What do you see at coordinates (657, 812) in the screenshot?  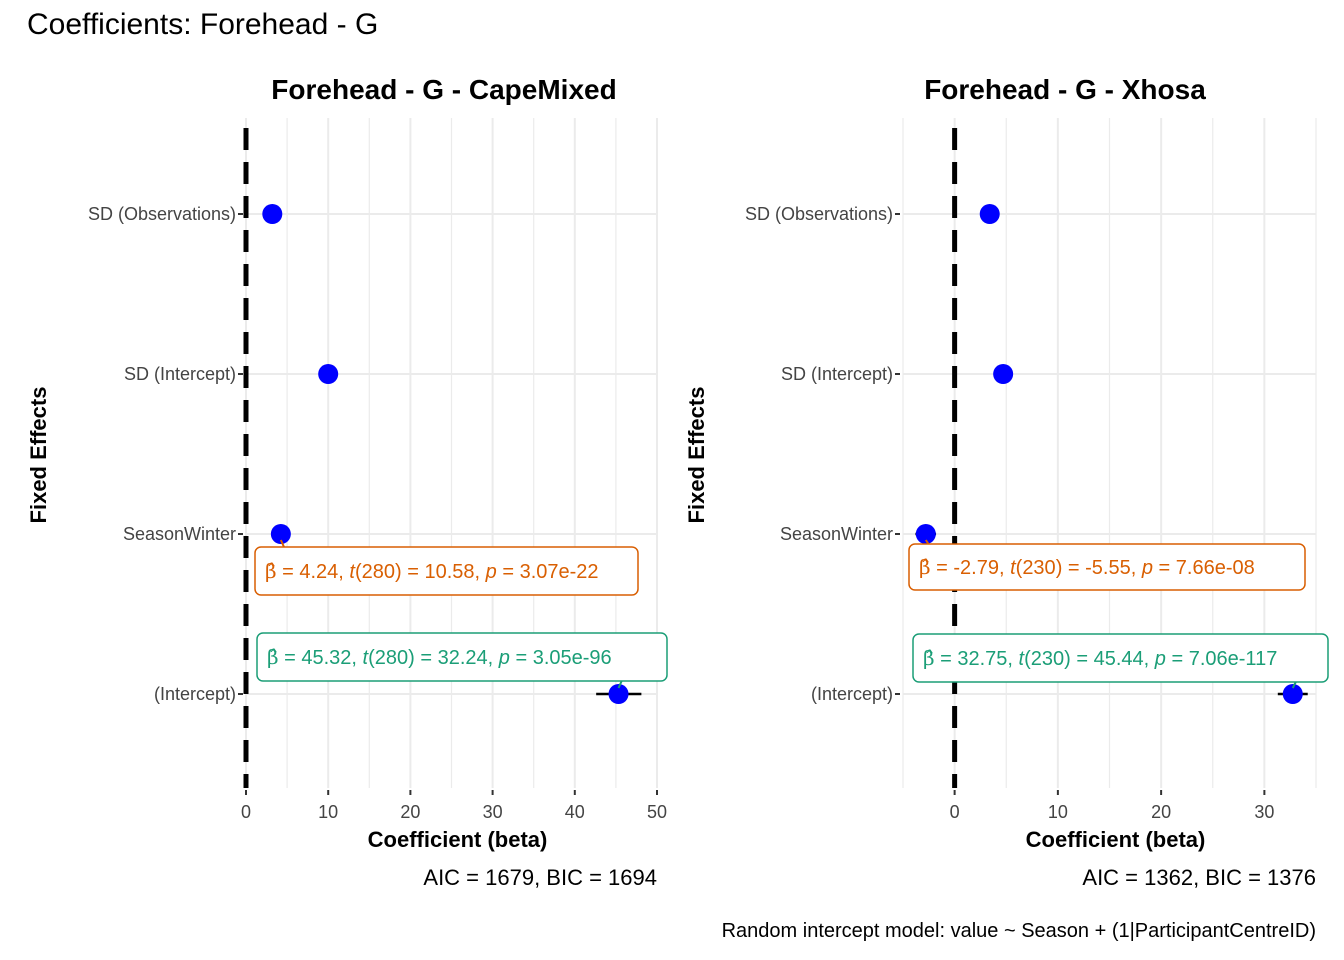 I see `x-tick-label: 50` at bounding box center [657, 812].